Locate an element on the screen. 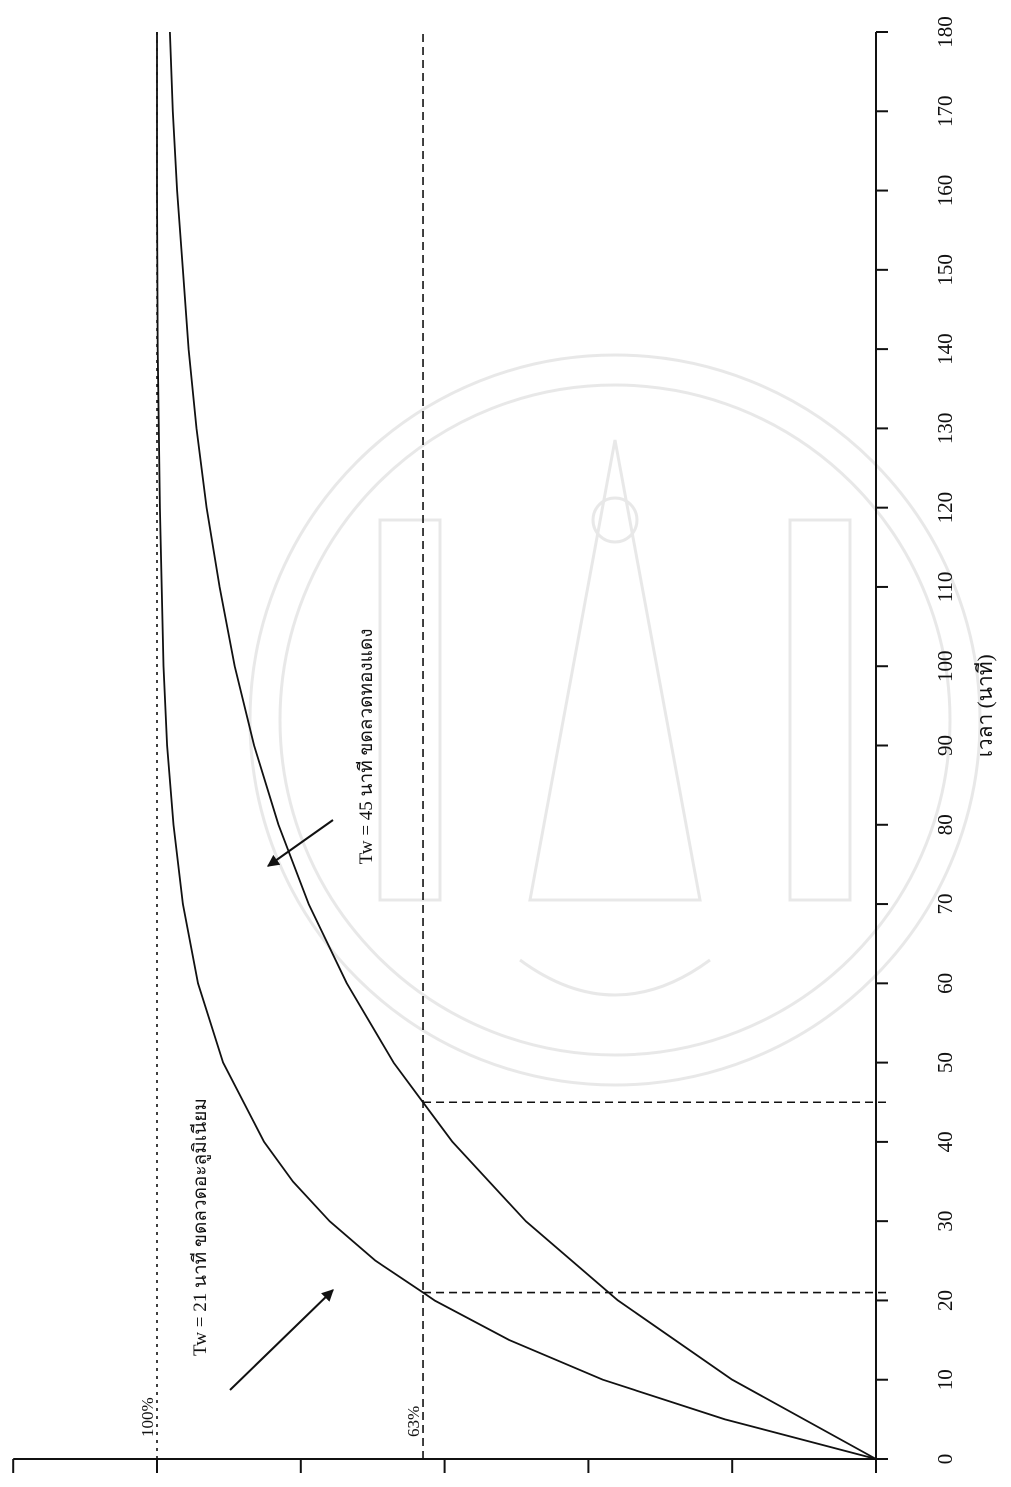 This screenshot has width=1011, height=1487. time-tick-label: 30 is located at coordinates (945, 1221).